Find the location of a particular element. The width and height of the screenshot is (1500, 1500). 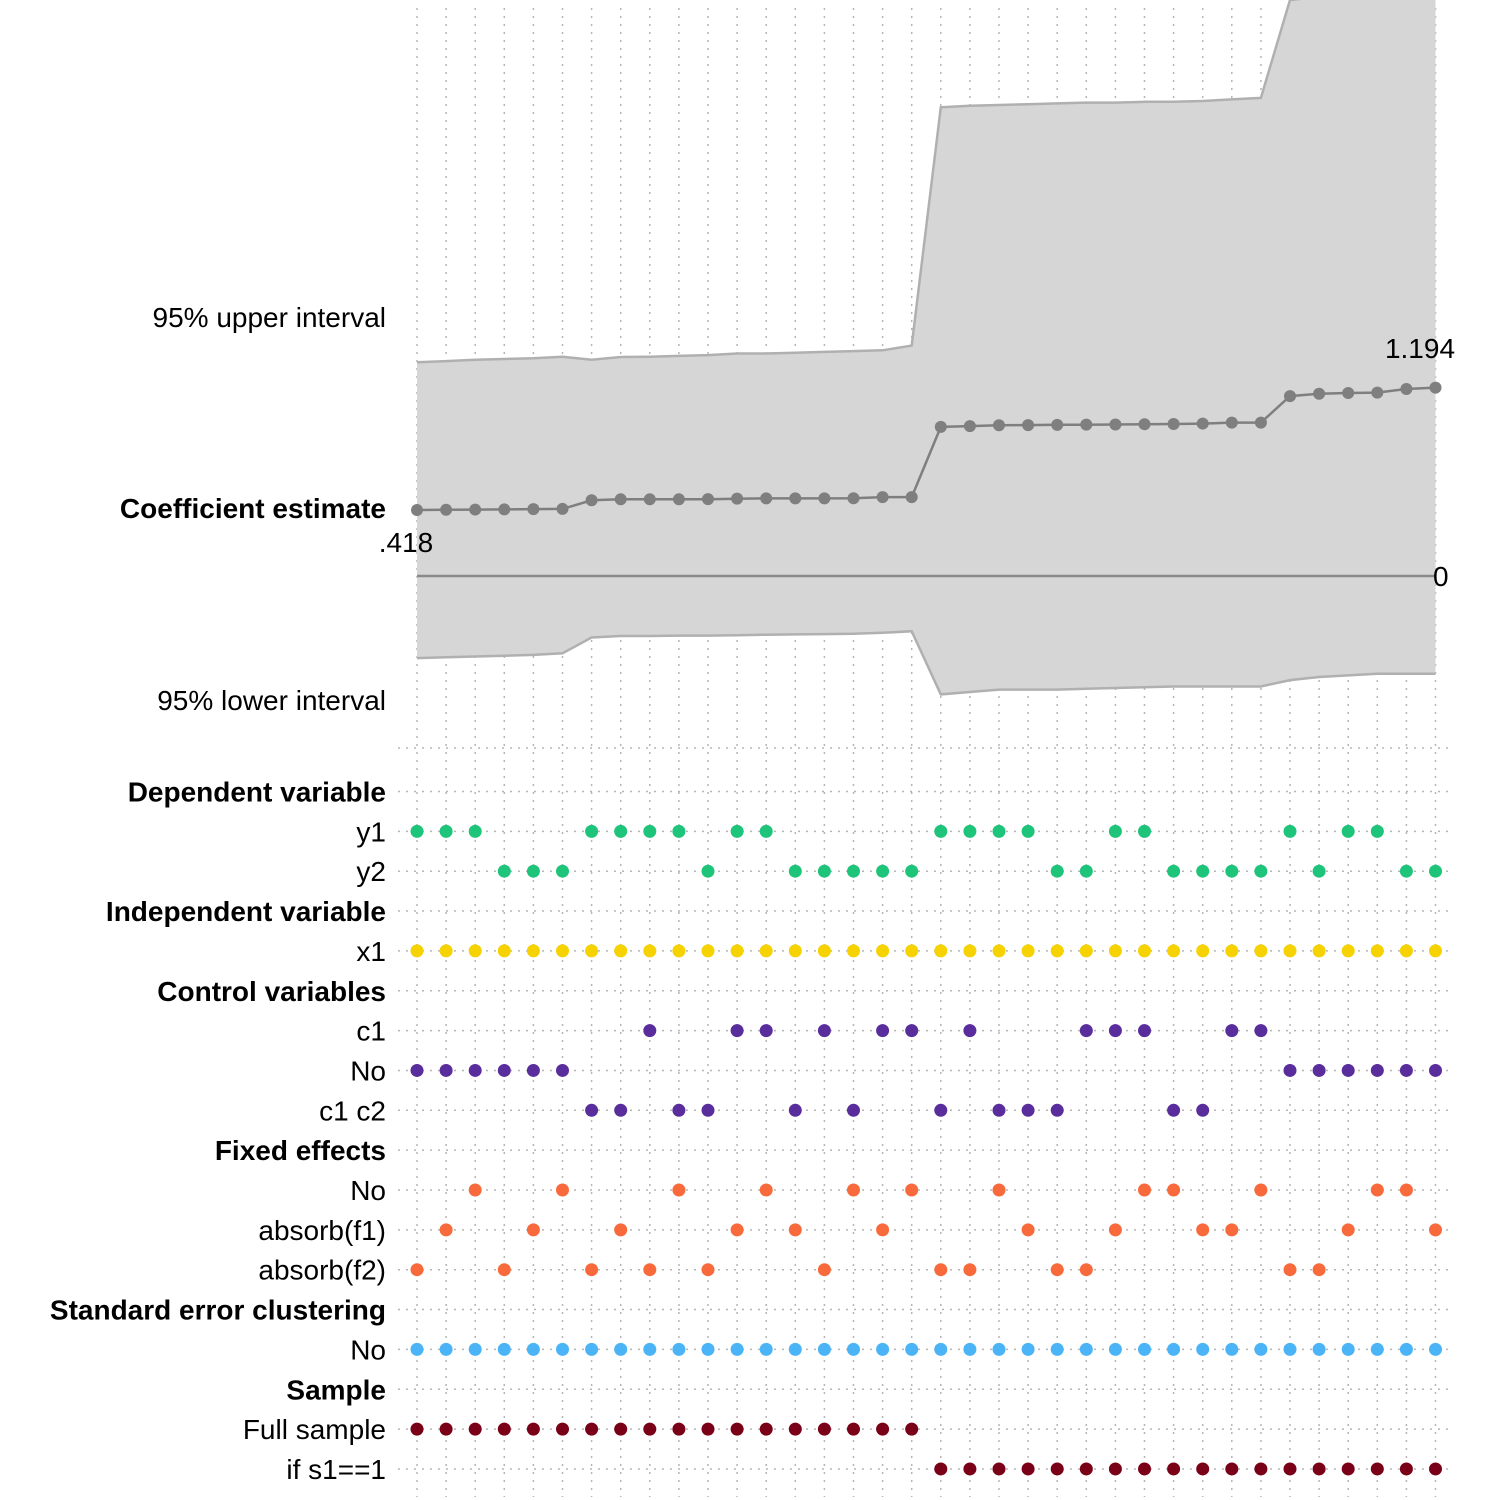

upper-interval-label: 95% upper interval is located at coordinates (269, 317).